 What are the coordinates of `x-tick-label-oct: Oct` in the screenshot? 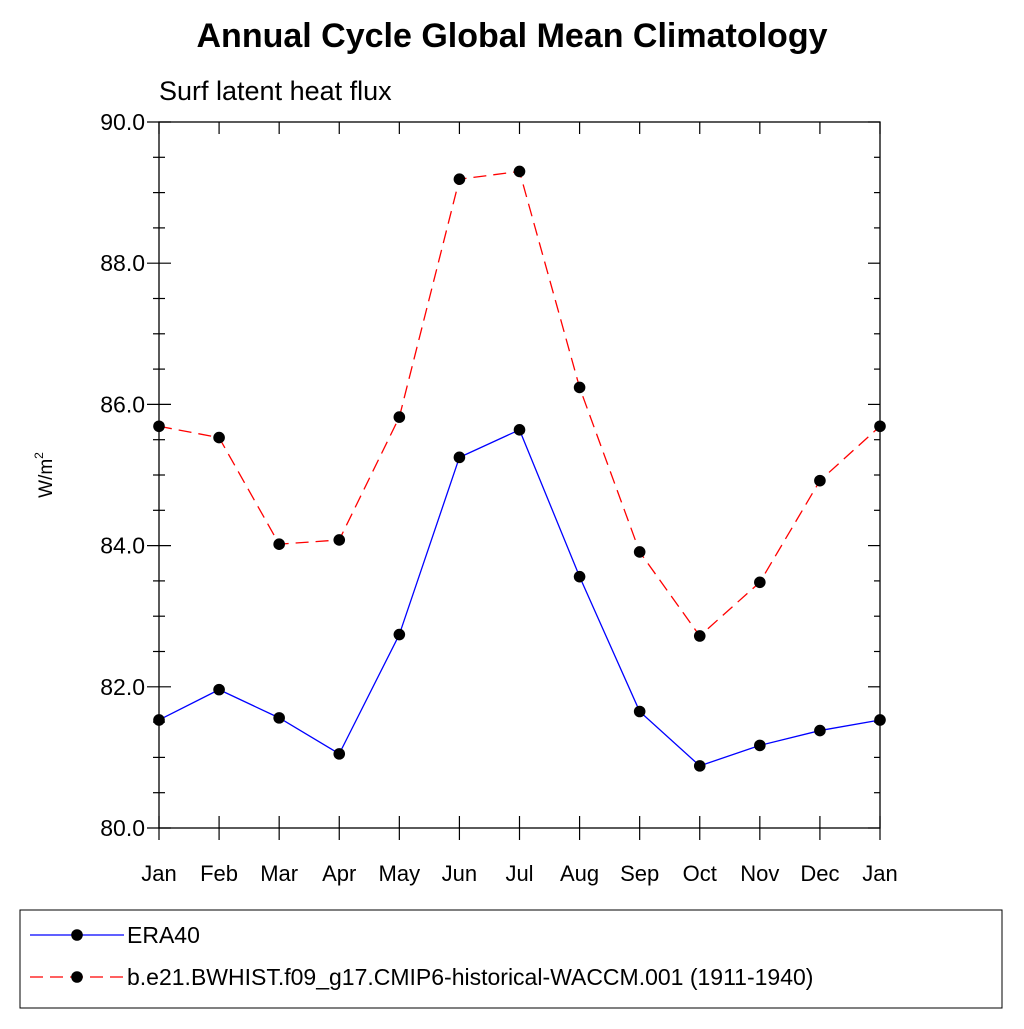 It's located at (700, 873).